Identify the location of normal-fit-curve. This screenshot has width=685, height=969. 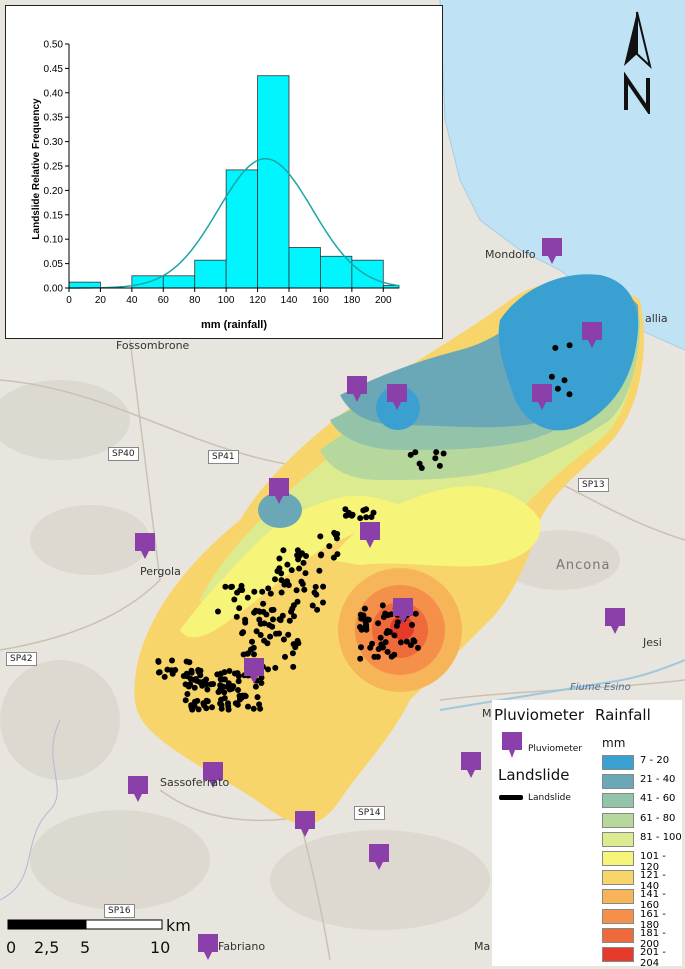
(234, 223).